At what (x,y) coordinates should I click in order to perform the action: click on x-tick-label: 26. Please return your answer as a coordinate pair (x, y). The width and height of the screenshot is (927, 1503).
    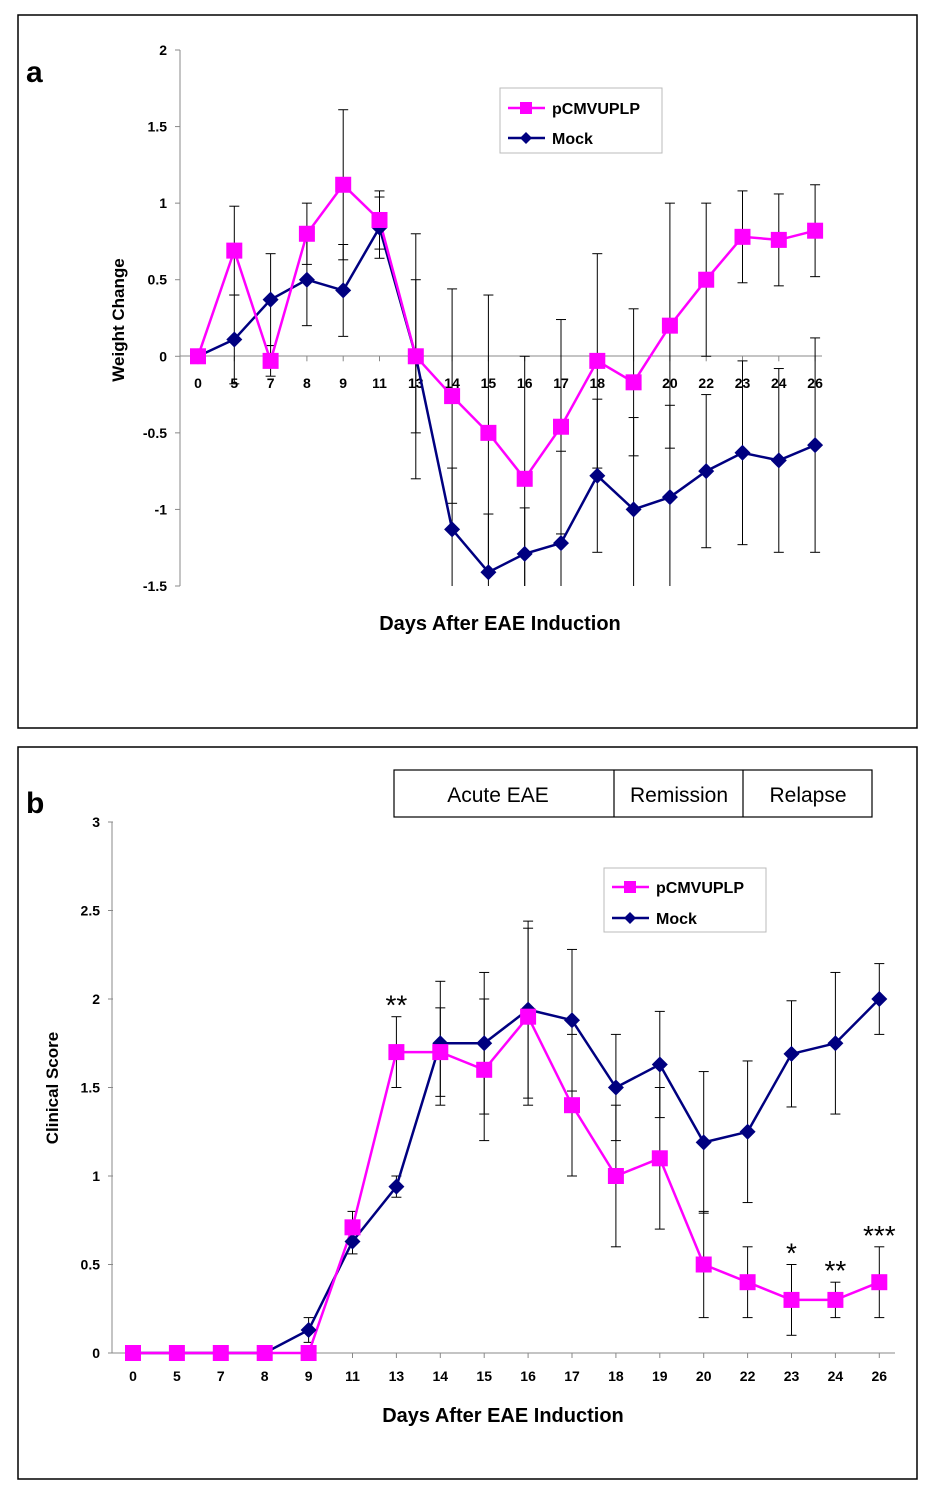
    Looking at the image, I should click on (880, 1376).